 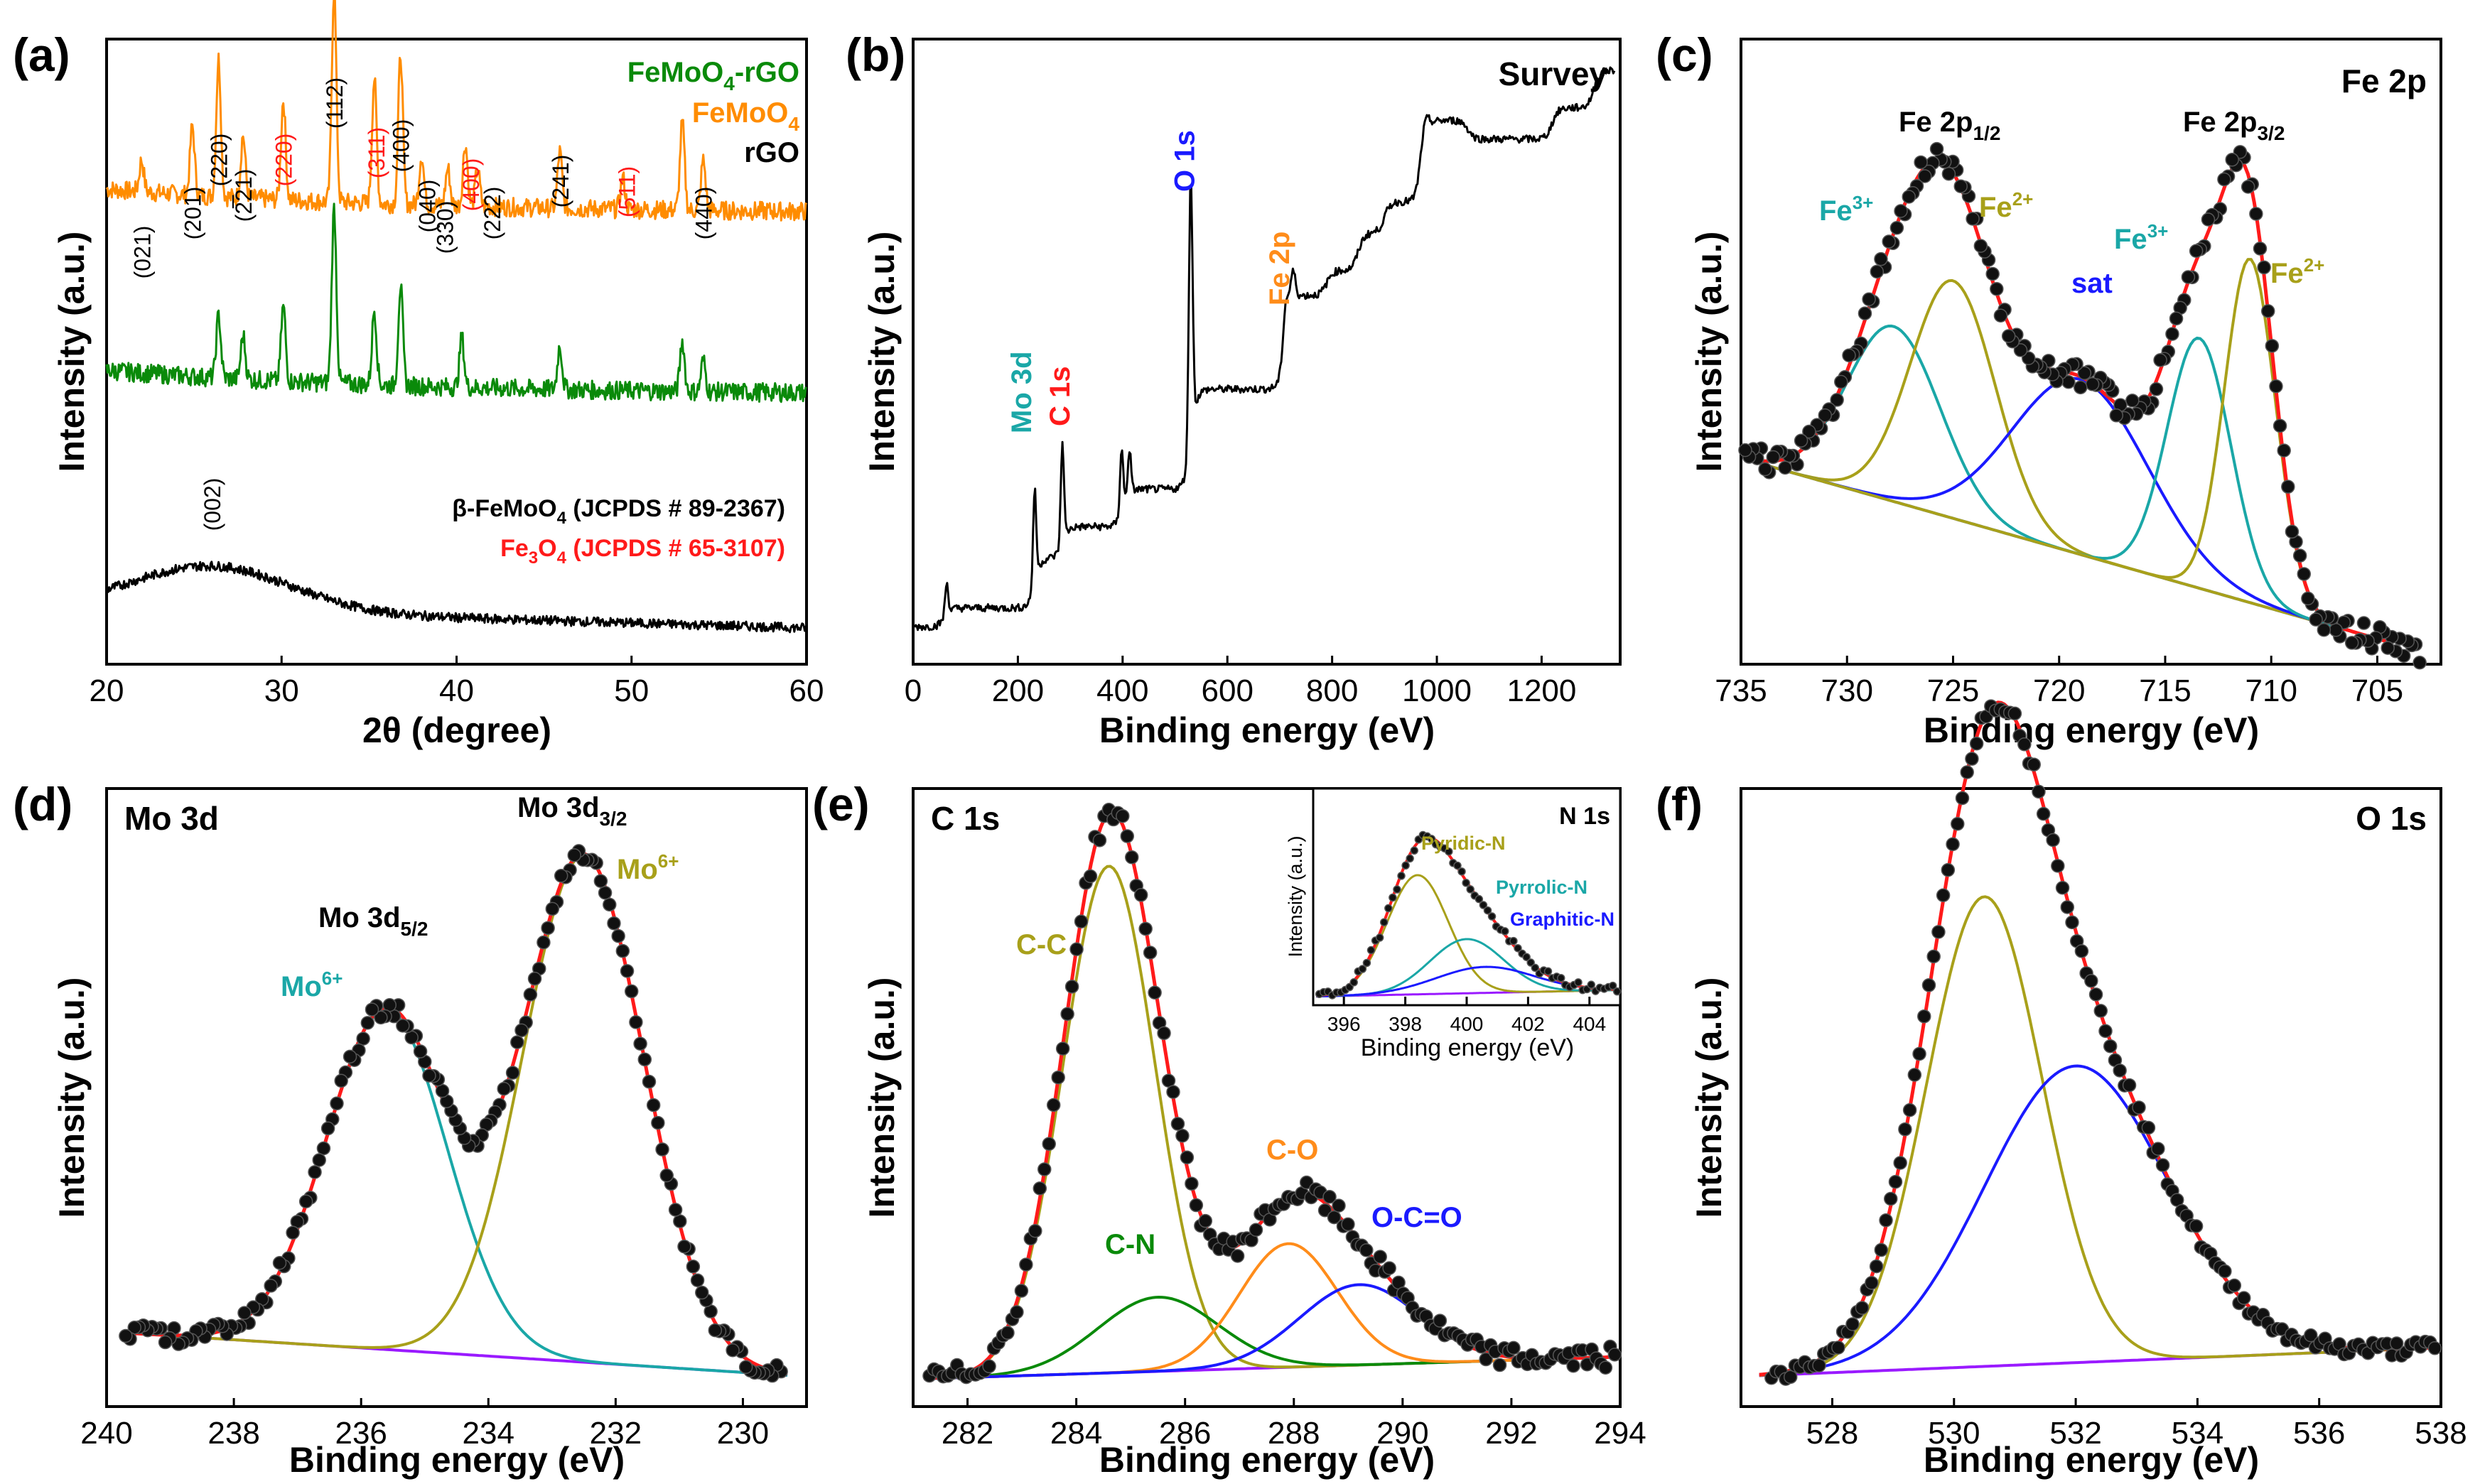 I want to click on legend-femoo4-rgo: FeMoO4-rGO, so click(x=713, y=75).